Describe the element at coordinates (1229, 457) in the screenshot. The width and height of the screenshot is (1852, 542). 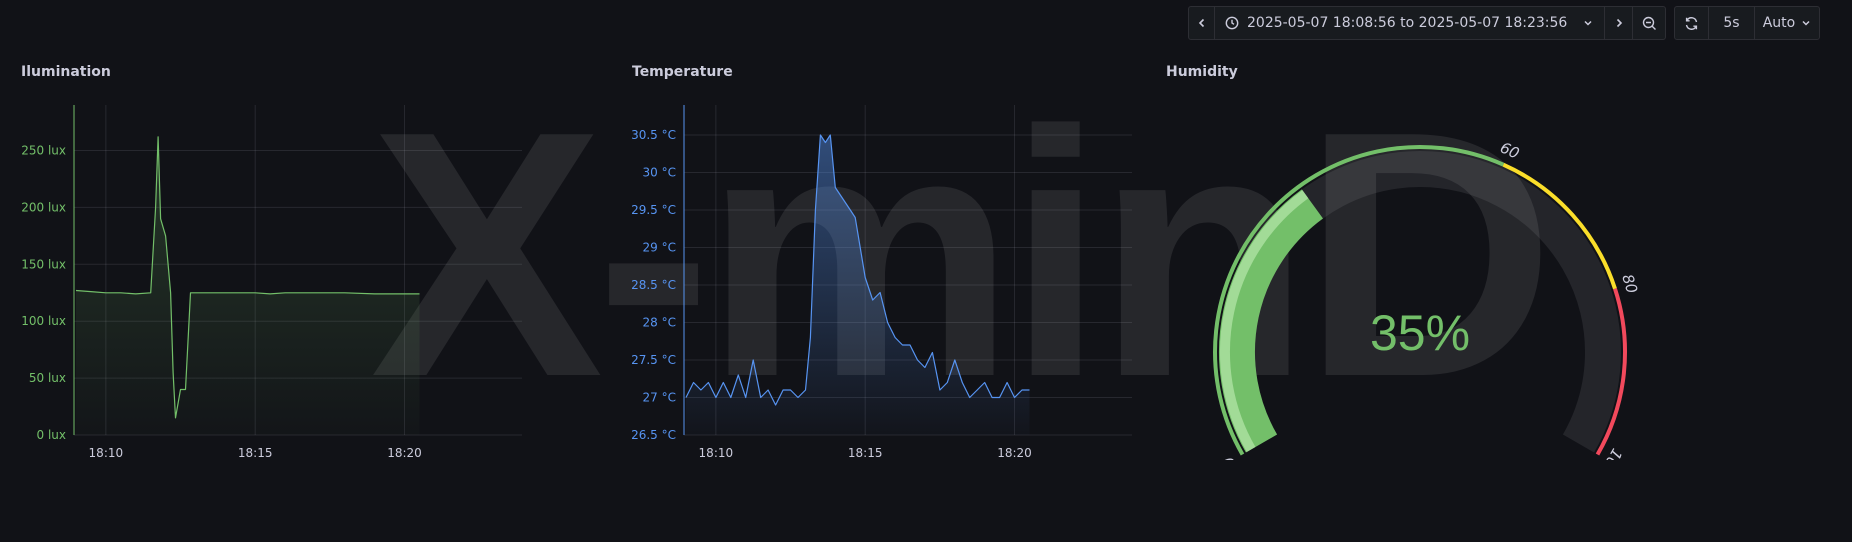
I see `gauge-tick-label: 0` at that location.